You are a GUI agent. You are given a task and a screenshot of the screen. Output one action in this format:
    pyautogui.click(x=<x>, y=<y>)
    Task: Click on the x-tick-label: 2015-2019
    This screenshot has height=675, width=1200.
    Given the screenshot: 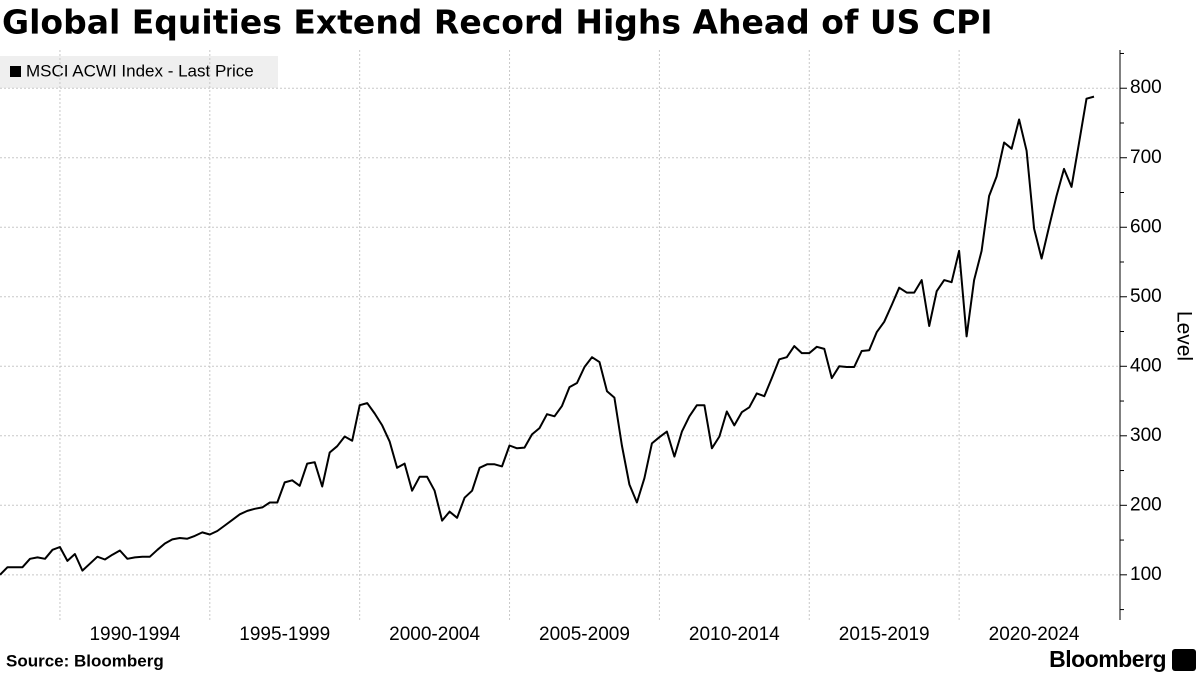 What is the action you would take?
    pyautogui.click(x=884, y=634)
    